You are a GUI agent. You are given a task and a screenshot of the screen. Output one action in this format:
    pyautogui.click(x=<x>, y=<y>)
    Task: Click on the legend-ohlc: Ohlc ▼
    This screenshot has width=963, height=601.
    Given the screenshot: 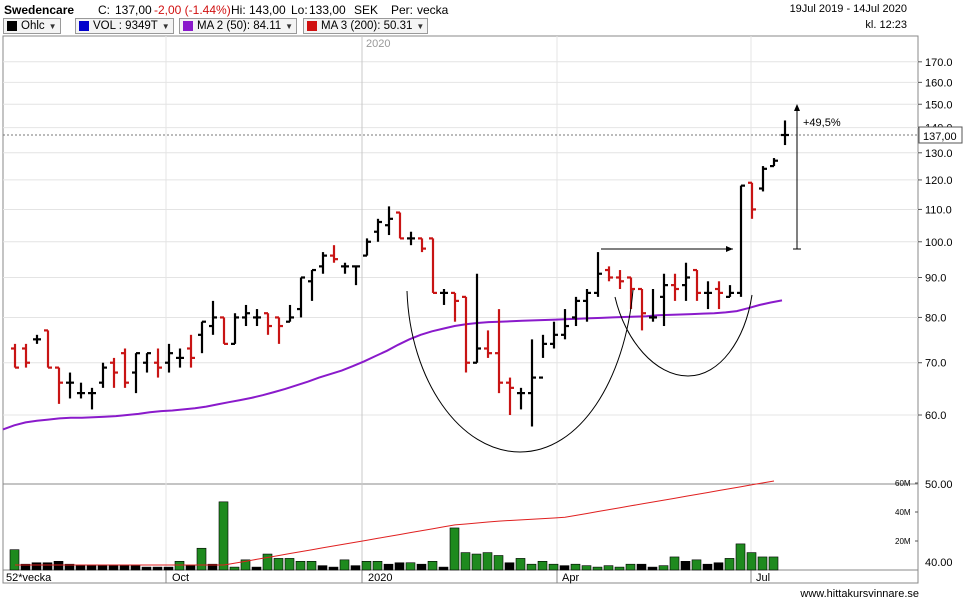 What is the action you would take?
    pyautogui.click(x=32, y=26)
    